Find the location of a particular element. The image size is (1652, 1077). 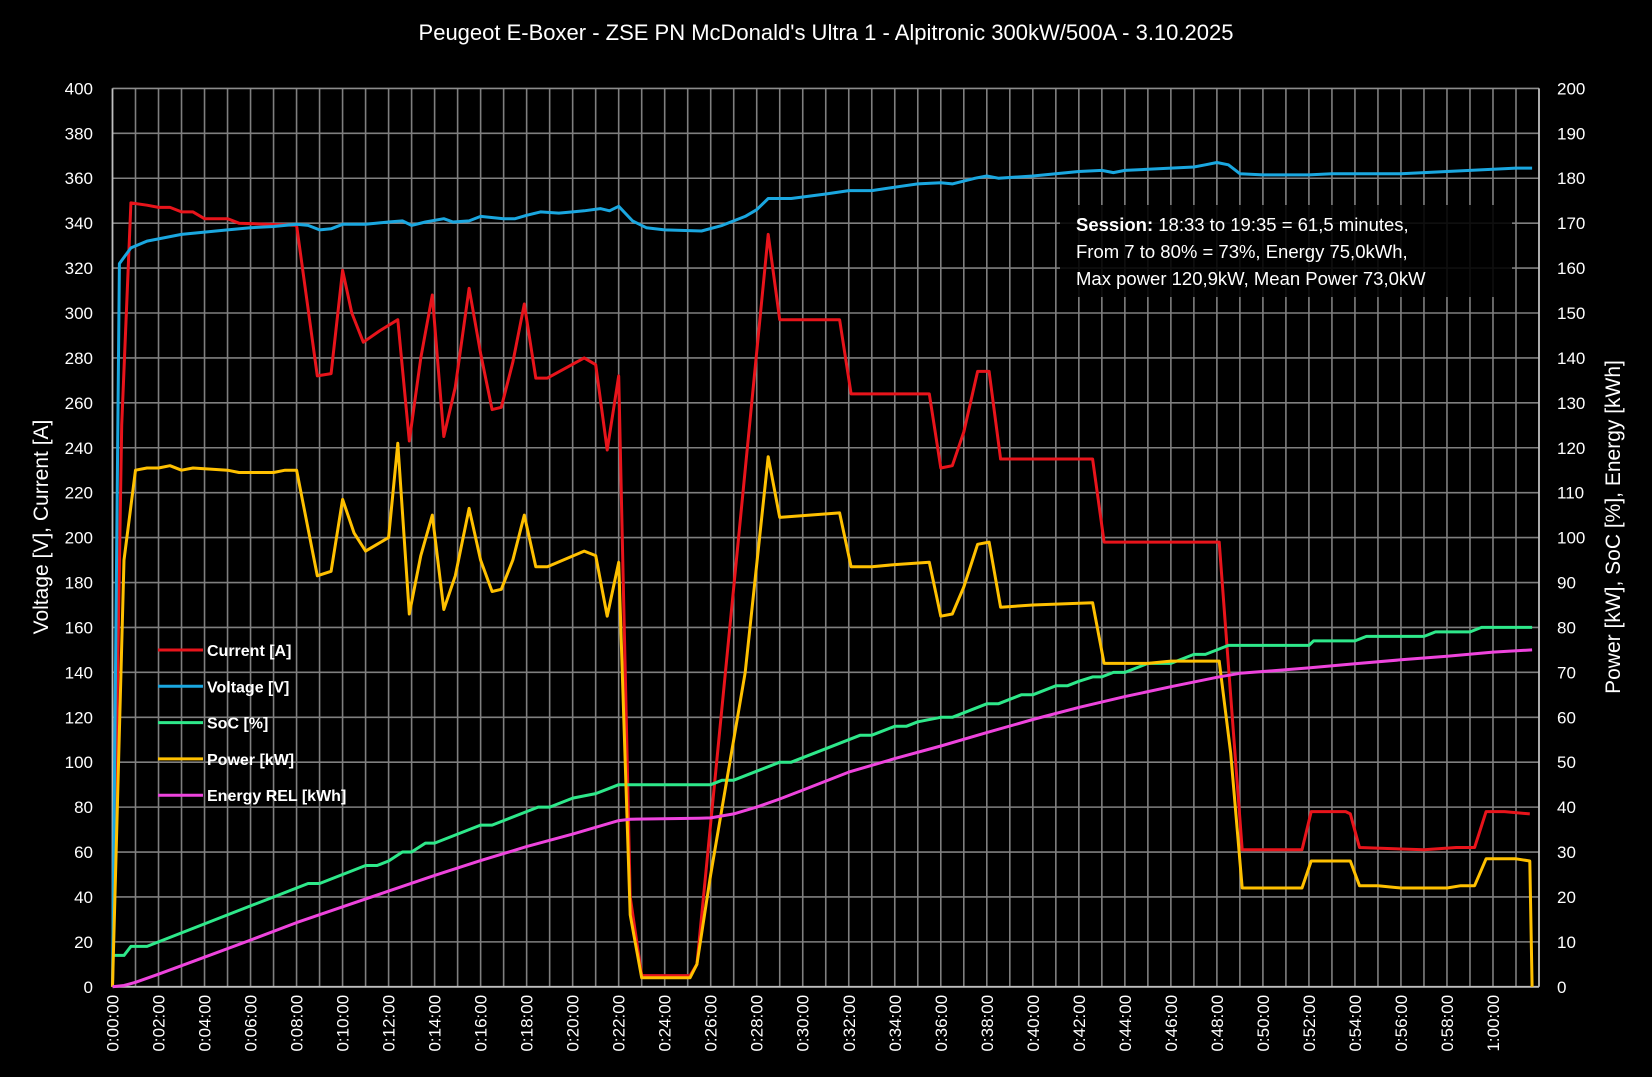

right-axis-tick-label: 170 is located at coordinates (1571, 223).